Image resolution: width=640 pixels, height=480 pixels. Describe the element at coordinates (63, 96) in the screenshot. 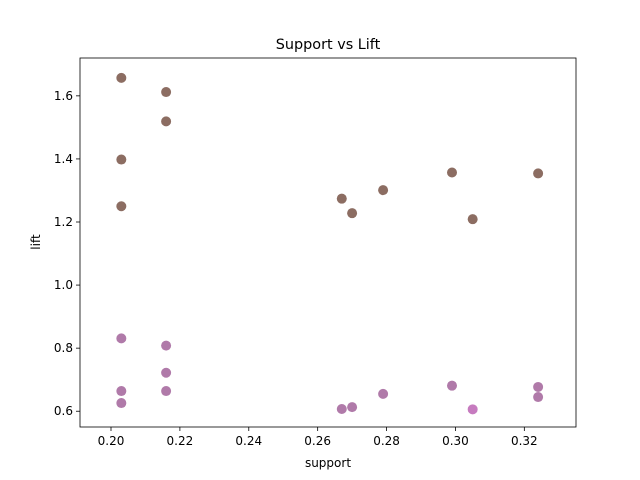

I see `y-tick-label: 1.6` at that location.